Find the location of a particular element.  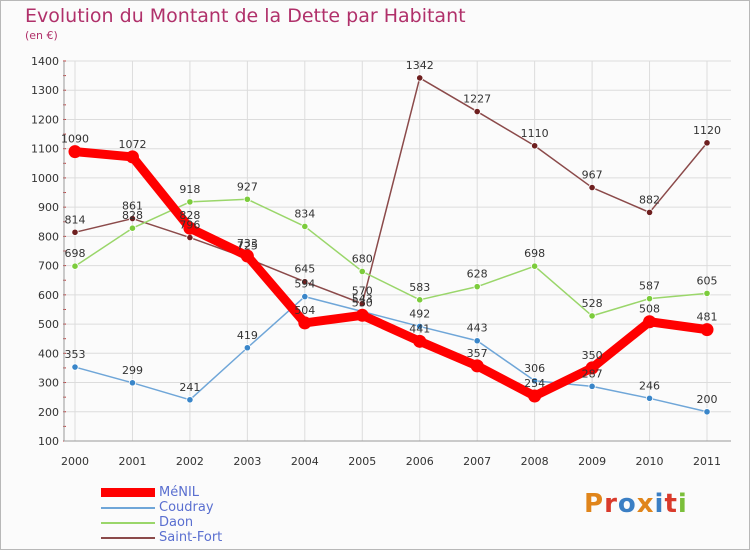

data-label: 443 is located at coordinates (477, 328).